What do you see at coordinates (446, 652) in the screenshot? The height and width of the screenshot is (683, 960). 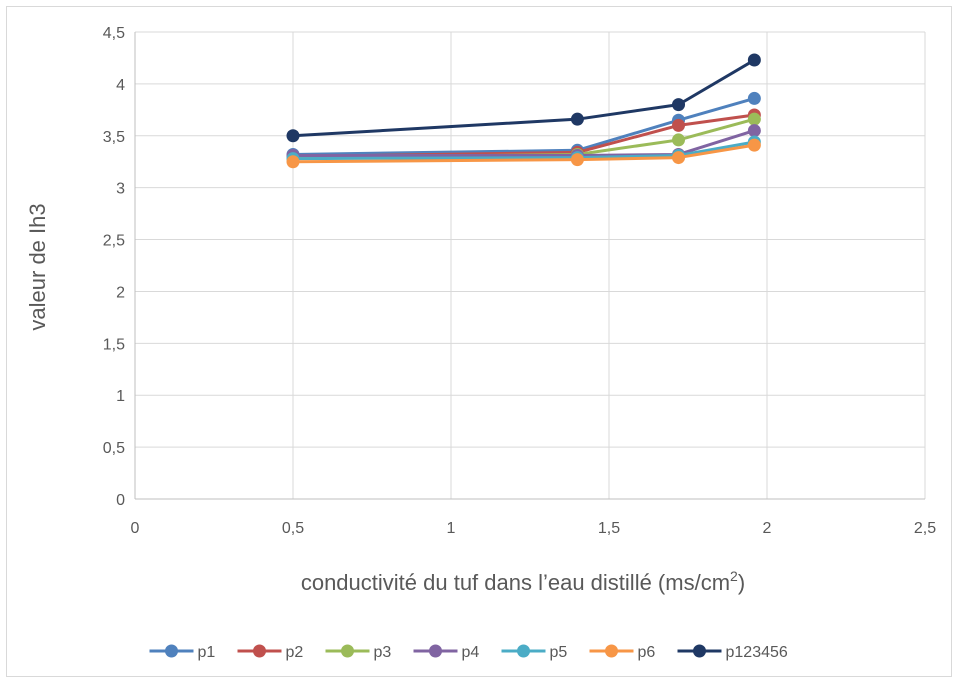 I see `legend-item-p4: p4` at bounding box center [446, 652].